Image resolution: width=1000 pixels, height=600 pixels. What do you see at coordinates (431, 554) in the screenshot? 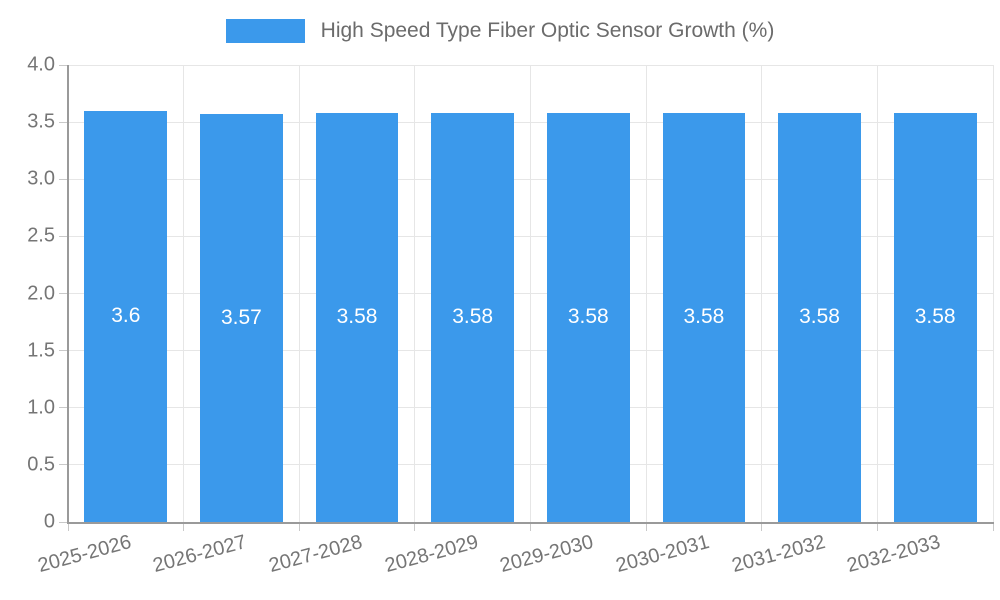
I see `x-axis-label: 2028-2029` at bounding box center [431, 554].